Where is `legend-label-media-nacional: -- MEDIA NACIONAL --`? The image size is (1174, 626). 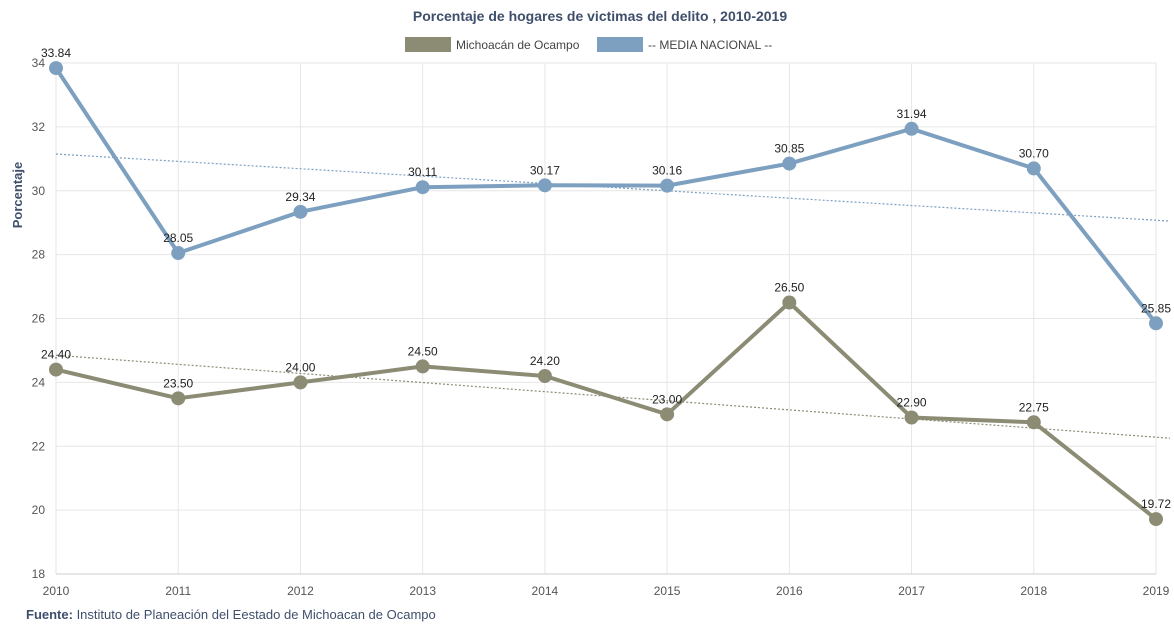
legend-label-media-nacional: -- MEDIA NACIONAL -- is located at coordinates (710, 45).